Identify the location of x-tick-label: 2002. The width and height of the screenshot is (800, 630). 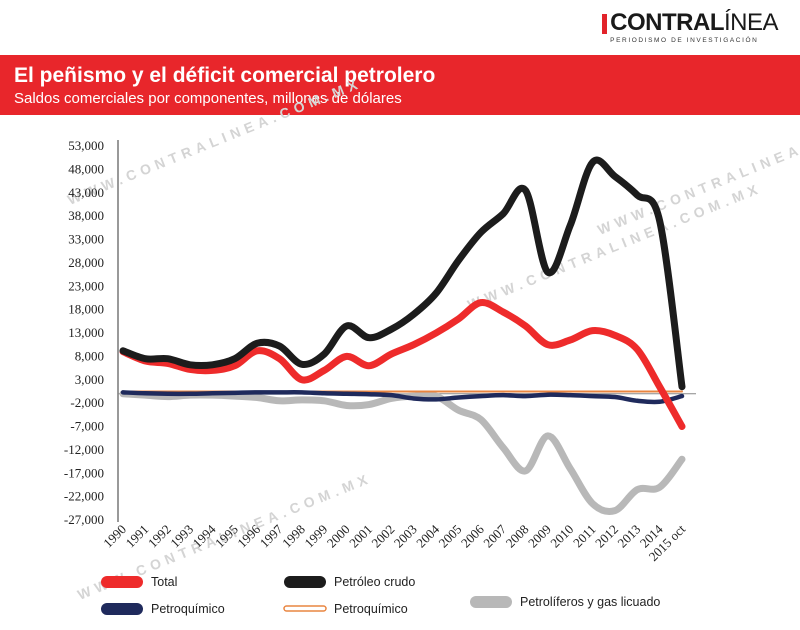
(382, 536).